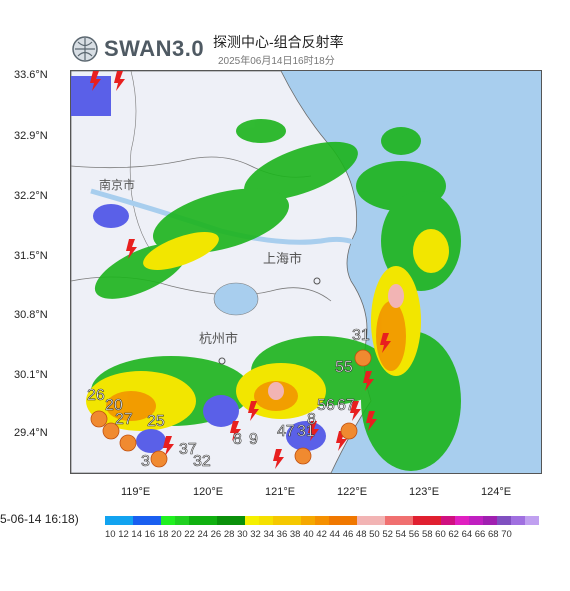 This screenshot has height=591, width=570. What do you see at coordinates (136, 492) in the screenshot?
I see `lon-label: 119°E` at bounding box center [136, 492].